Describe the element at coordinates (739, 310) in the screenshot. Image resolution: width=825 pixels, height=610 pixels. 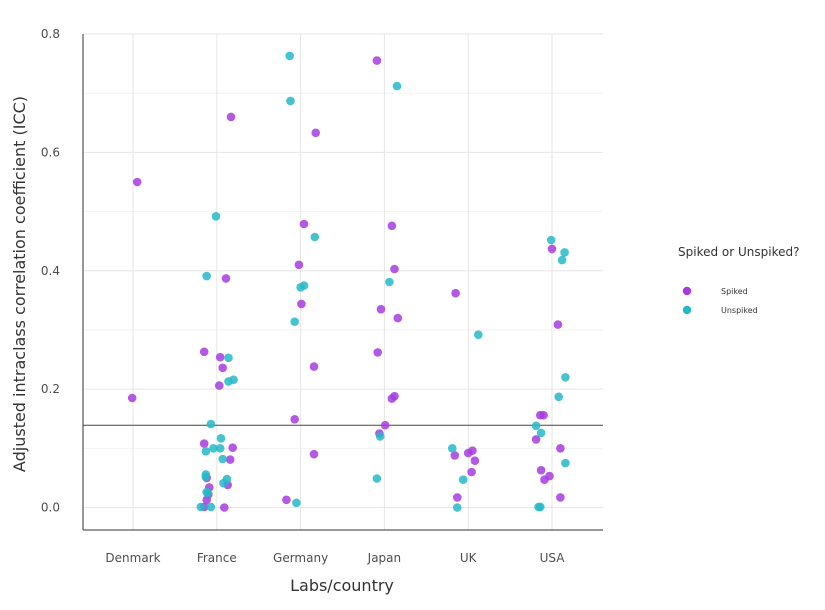
I see `legend-label-unspiked: Unspiked` at that location.